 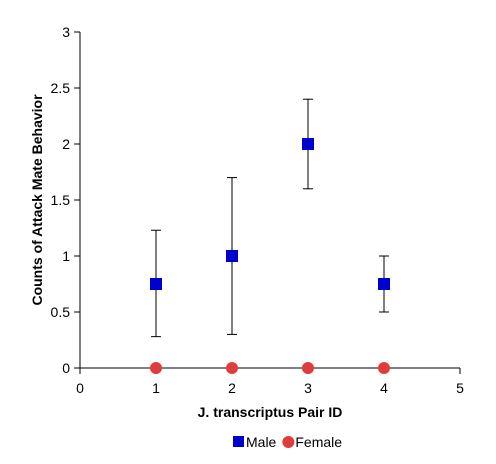 What do you see at coordinates (270, 412) in the screenshot?
I see `x-axis-title: J. transcriptus Pair ID` at bounding box center [270, 412].